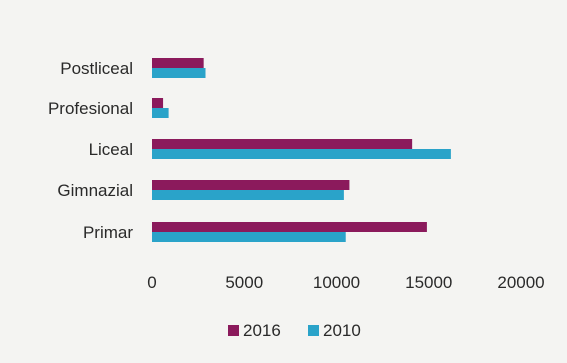 This screenshot has height=363, width=567. Describe the element at coordinates (244, 282) in the screenshot. I see `x-tick-label: 5000` at that location.